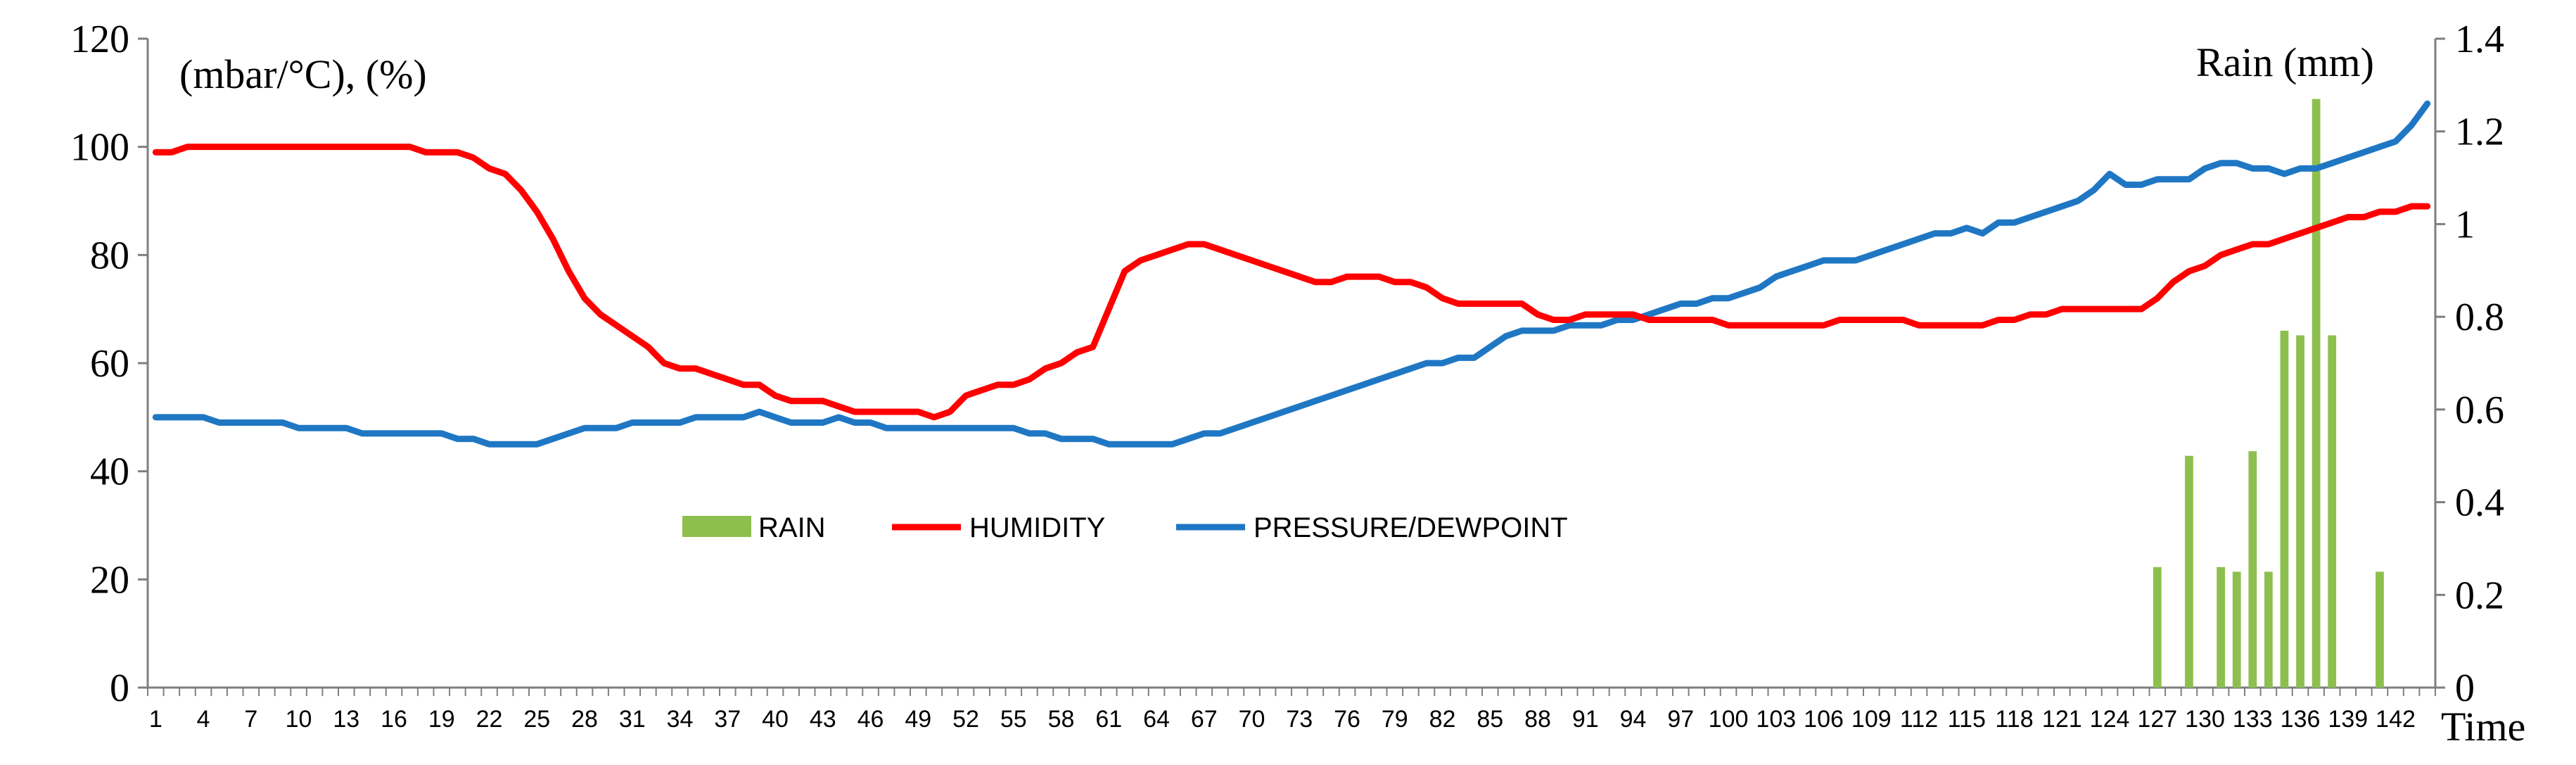 Image resolution: width=2576 pixels, height=765 pixels. Describe the element at coordinates (489, 719) in the screenshot. I see `x-tick-label: 22` at that location.